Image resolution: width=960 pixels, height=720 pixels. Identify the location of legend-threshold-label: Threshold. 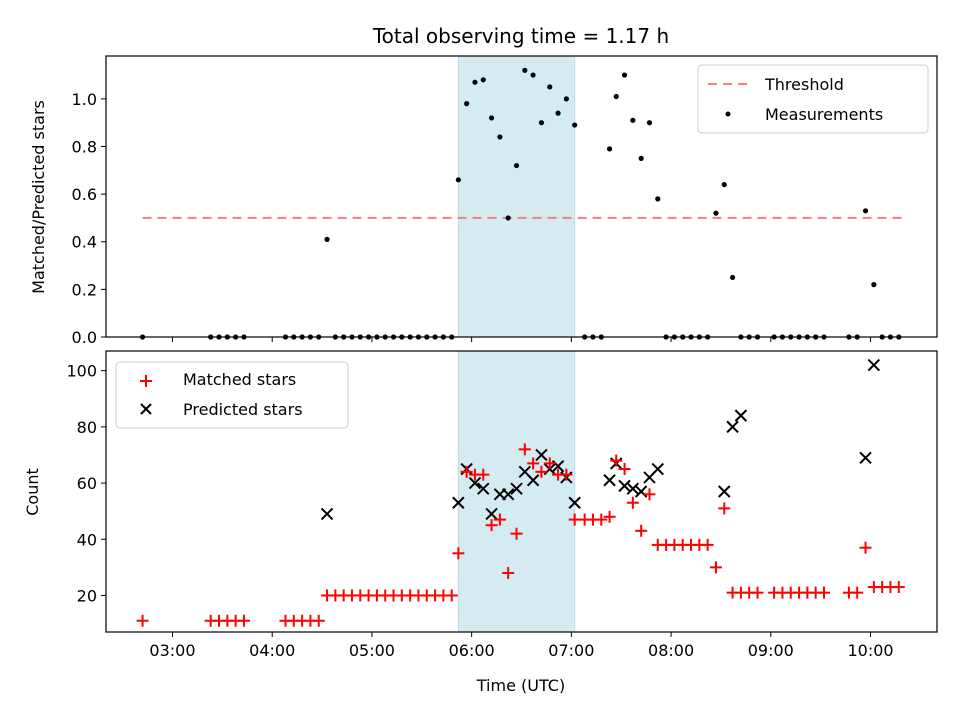
(804, 84).